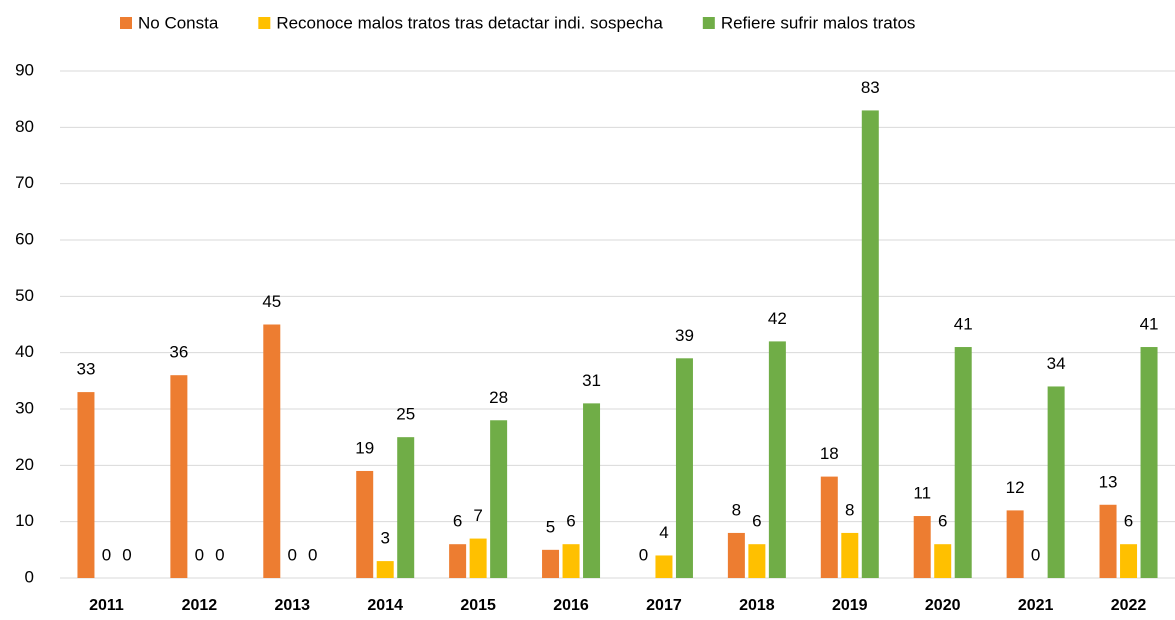 This screenshot has width=1175, height=620. I want to click on data-label: 18, so click(829, 453).